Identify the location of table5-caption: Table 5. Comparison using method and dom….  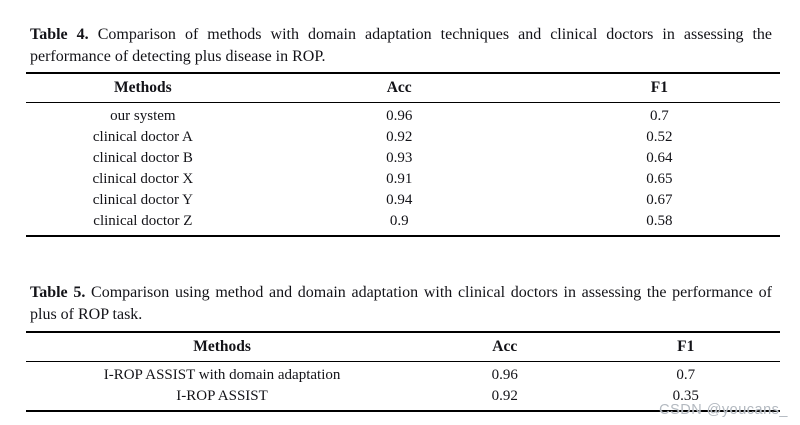
(401, 304).